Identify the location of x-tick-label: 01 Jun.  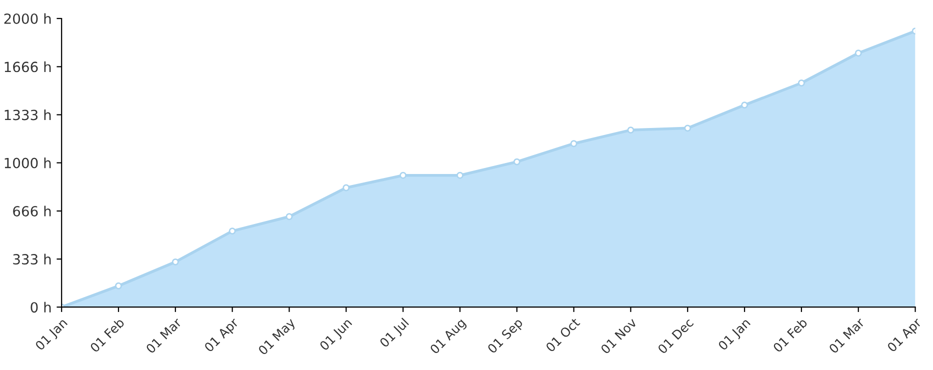
(336, 335).